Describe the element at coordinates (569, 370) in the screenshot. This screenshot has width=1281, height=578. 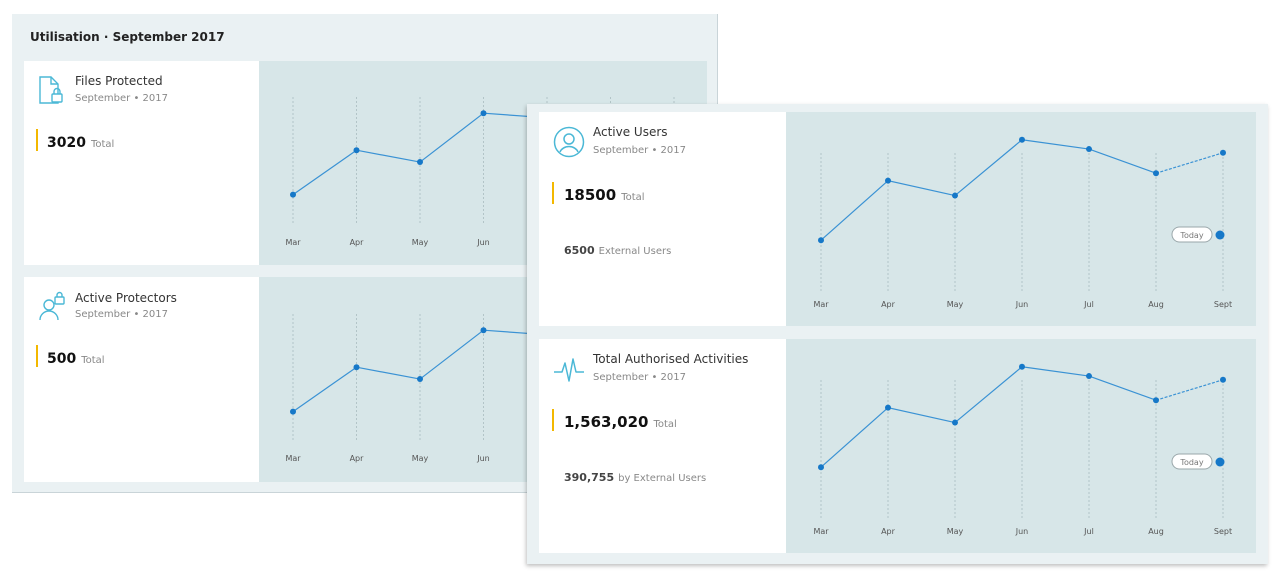
I see `activity-pulse-icon` at that location.